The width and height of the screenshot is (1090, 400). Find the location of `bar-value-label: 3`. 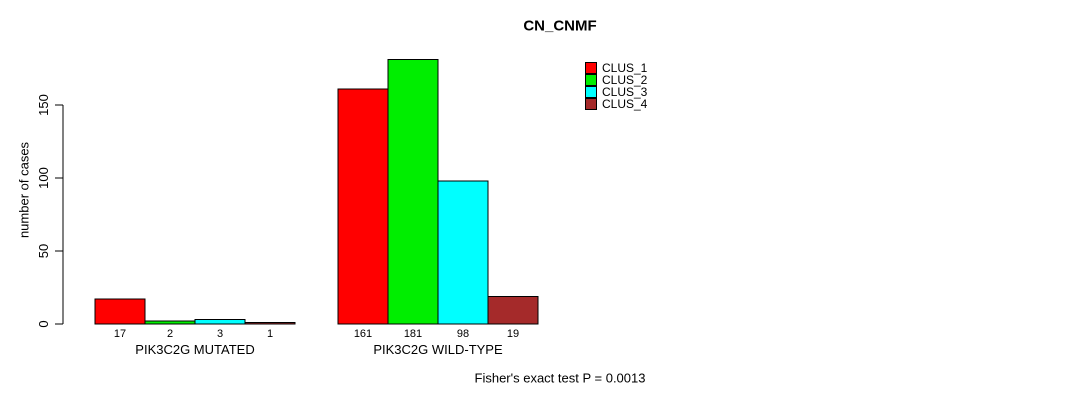

bar-value-label: 3 is located at coordinates (220, 334).